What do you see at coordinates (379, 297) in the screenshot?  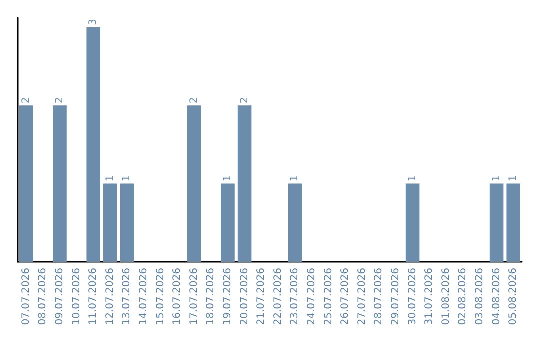 I see `x-tick-label: 28.07.2026` at bounding box center [379, 297].